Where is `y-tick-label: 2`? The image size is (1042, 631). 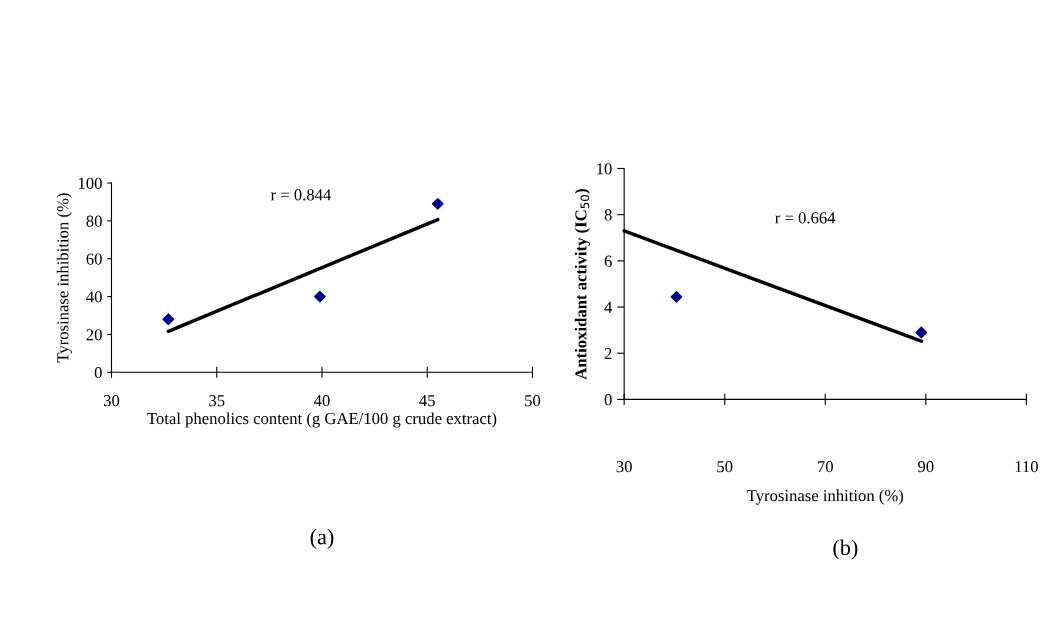
y-tick-label: 2 is located at coordinates (608, 353).